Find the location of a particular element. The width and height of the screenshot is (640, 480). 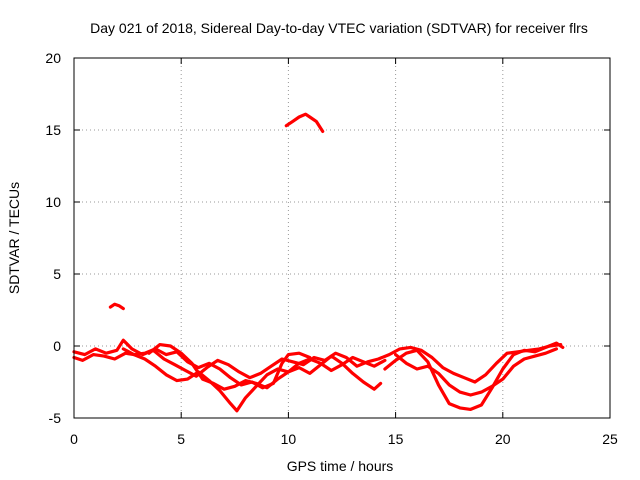

x-tick-label: 15 is located at coordinates (396, 439).